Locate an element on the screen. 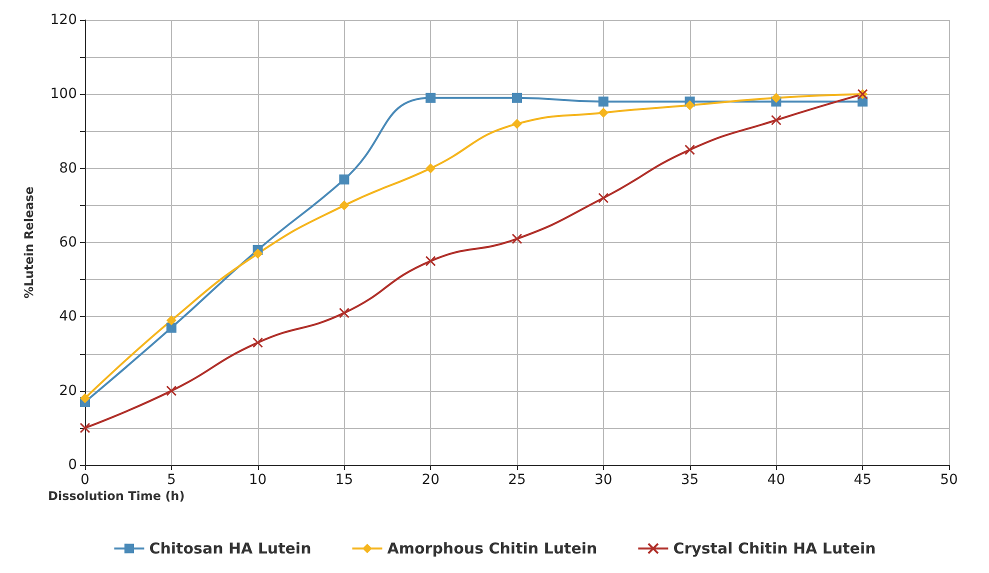  x-tick-label: 50 is located at coordinates (949, 480).